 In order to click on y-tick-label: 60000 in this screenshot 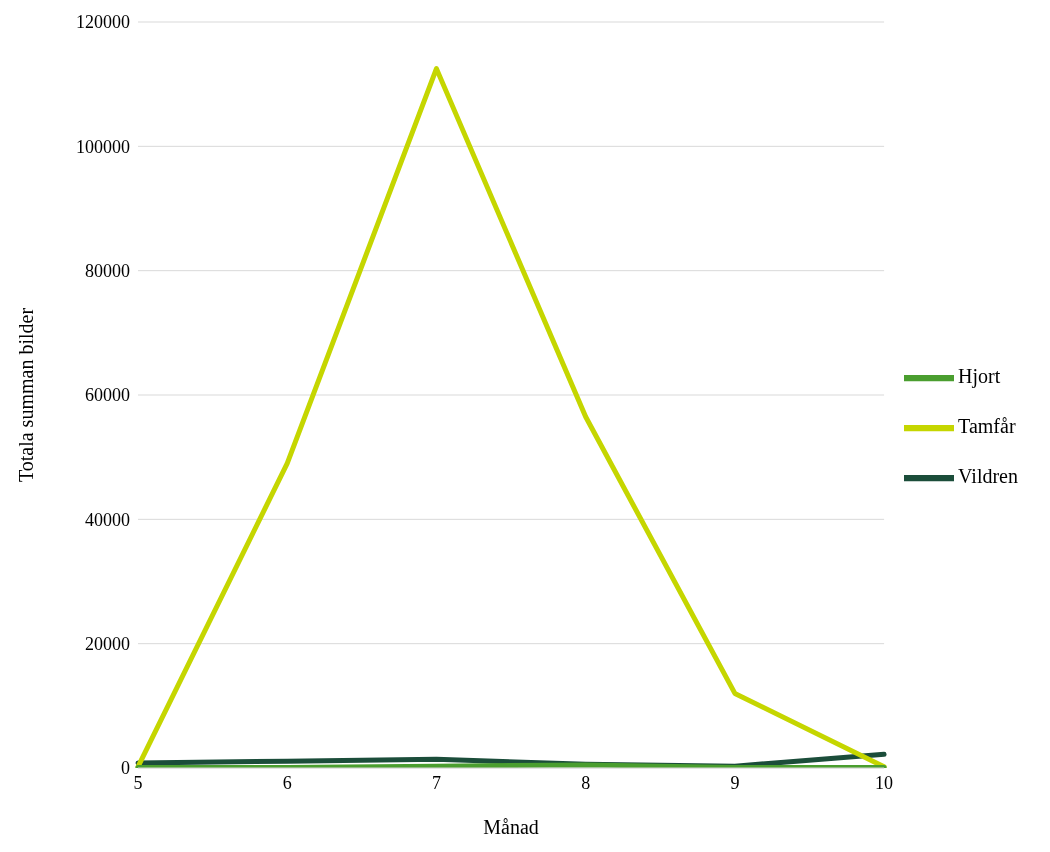, I will do `click(107, 395)`.